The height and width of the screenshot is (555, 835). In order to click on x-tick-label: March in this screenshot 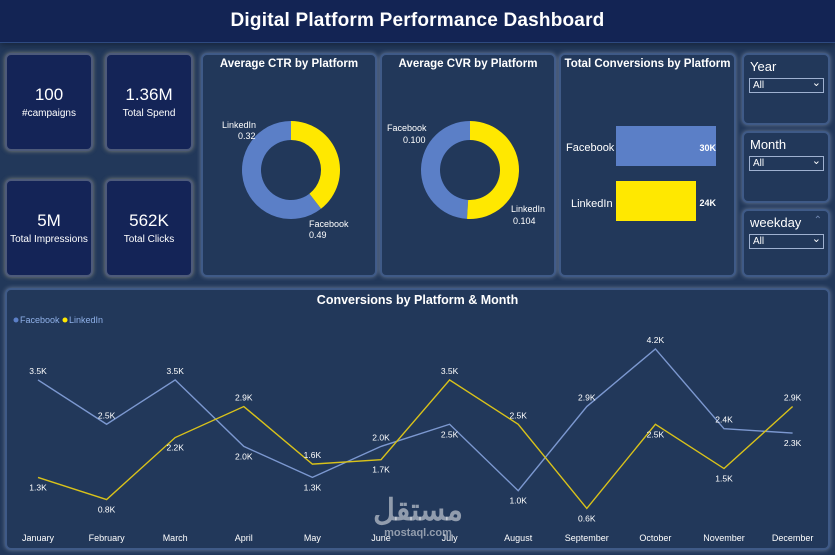, I will do `click(175, 538)`.